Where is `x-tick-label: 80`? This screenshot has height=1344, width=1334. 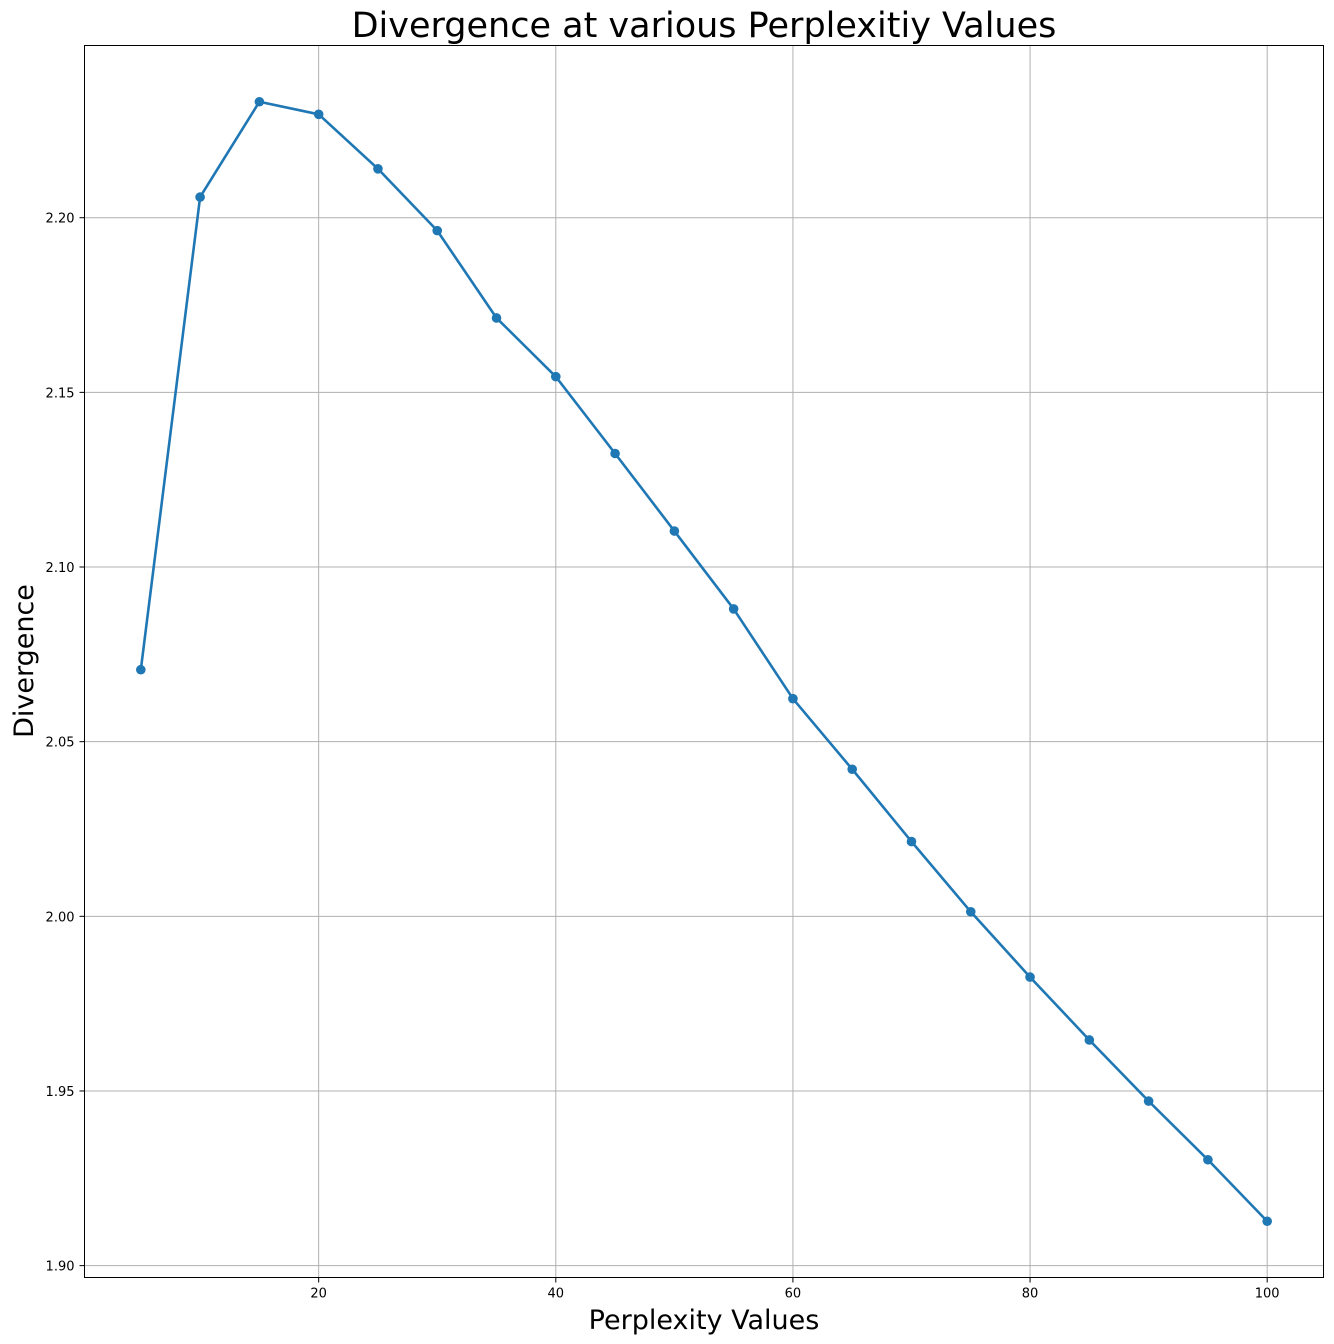 x-tick-label: 80 is located at coordinates (1030, 1294).